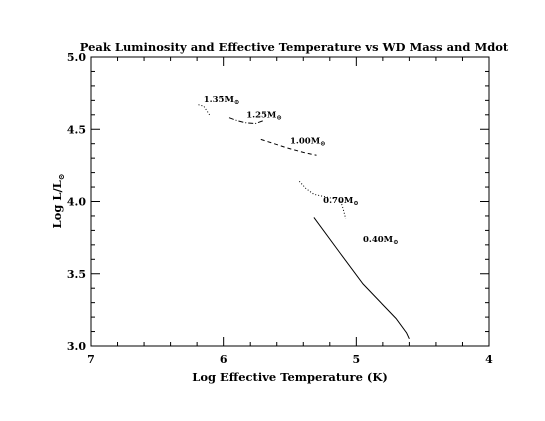 This screenshot has height=421, width=545. I want to click on annotation-group: 1.35M⊙1.25M⊙1.00M⊙0.70M⊙0.40M⊙, so click(301, 170).